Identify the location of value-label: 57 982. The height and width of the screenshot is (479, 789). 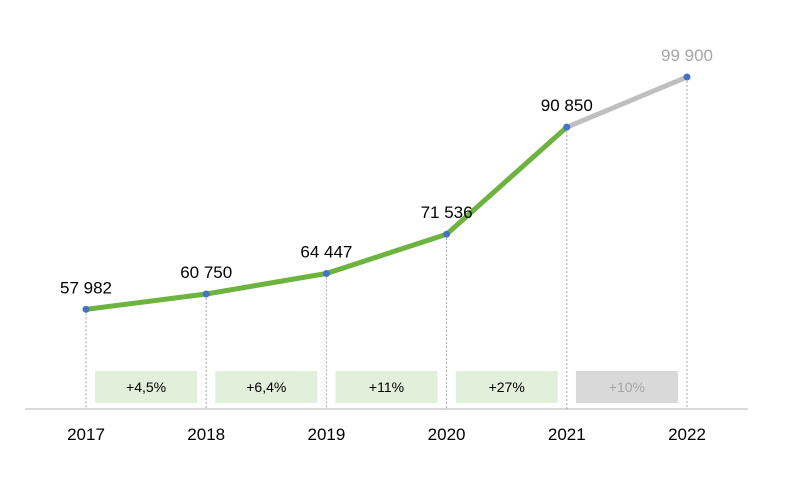
(86, 287).